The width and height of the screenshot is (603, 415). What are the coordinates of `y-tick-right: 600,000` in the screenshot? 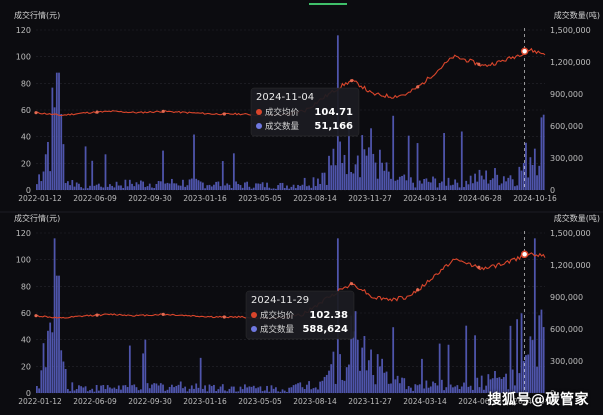 It's located at (566, 329).